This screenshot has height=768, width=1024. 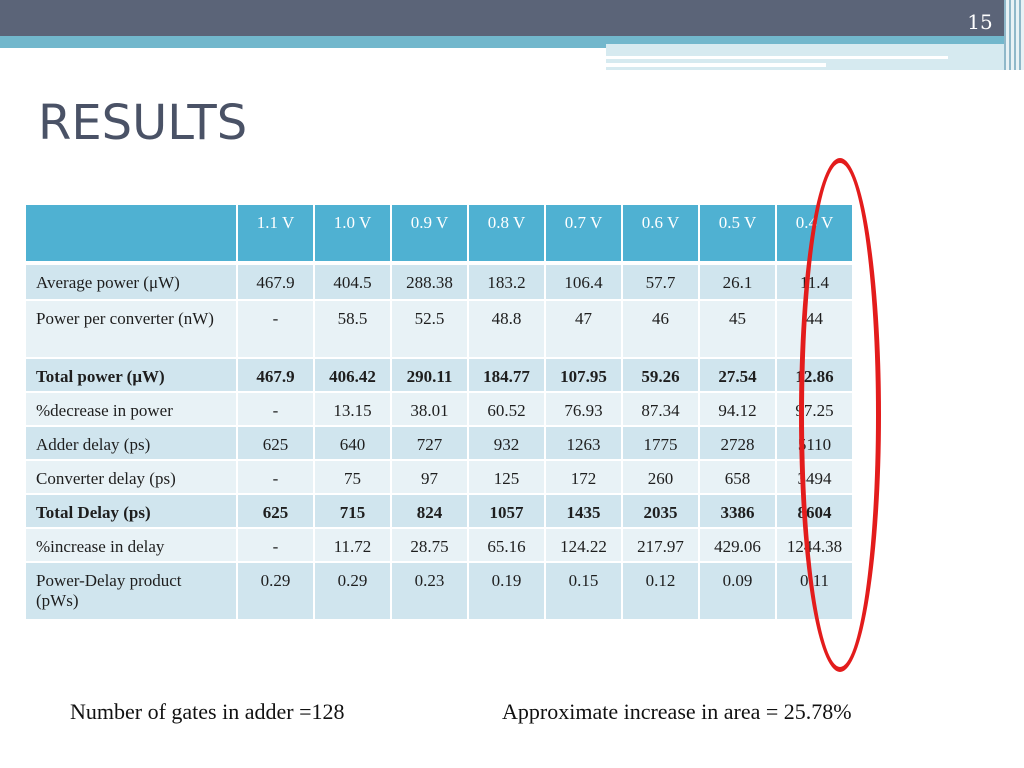 I want to click on table-cell: 467.9, so click(x=276, y=376).